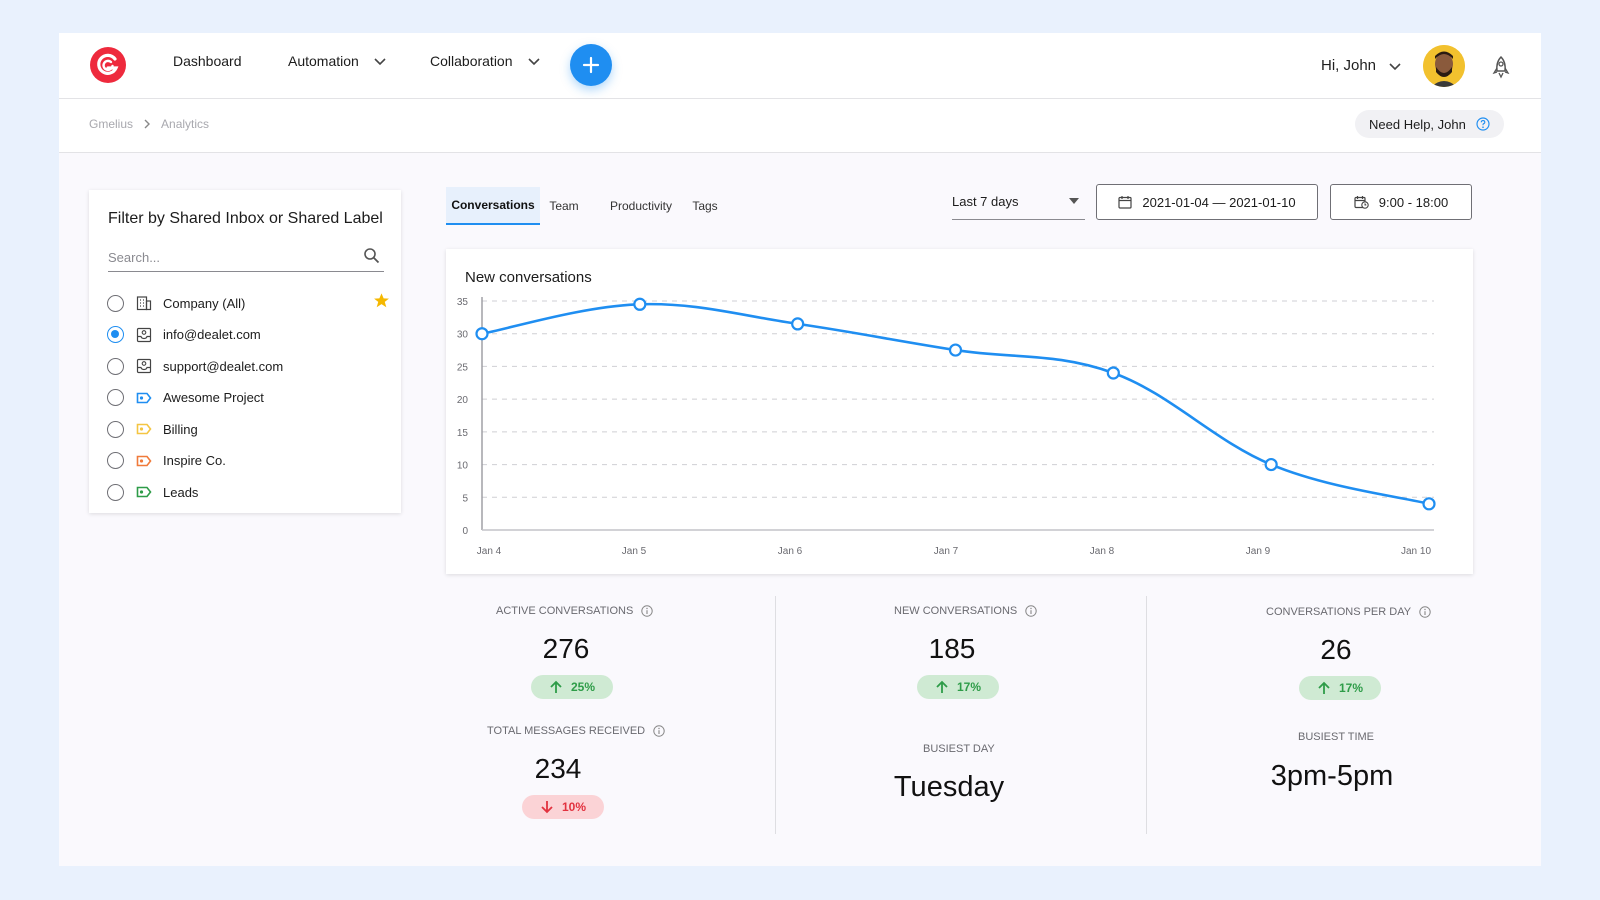  Describe the element at coordinates (1361, 65) in the screenshot. I see `user-menu: Hi, John` at that location.